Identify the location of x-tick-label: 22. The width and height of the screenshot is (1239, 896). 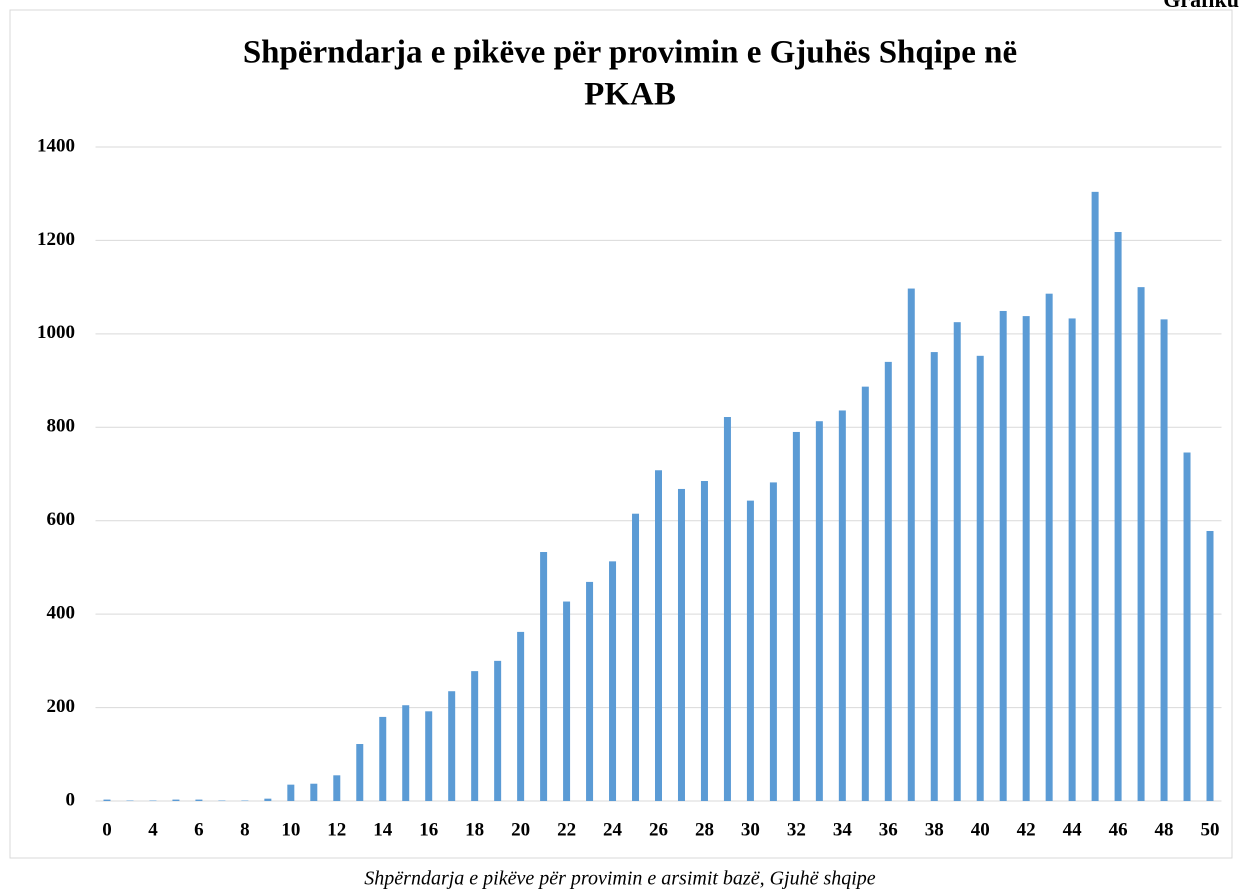
(566, 829).